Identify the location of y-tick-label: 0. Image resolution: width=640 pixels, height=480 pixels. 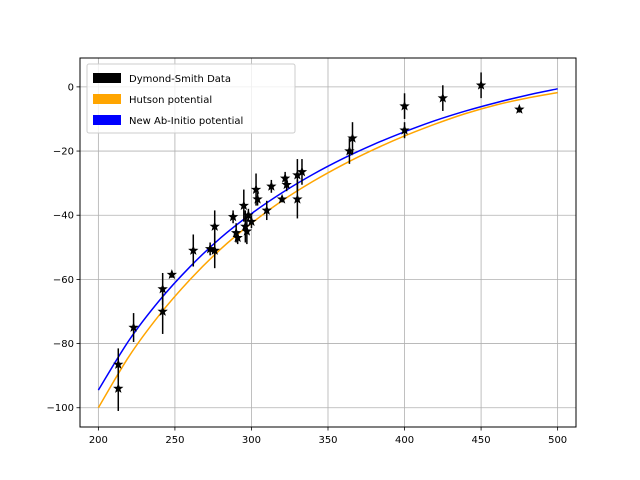
(71, 87).